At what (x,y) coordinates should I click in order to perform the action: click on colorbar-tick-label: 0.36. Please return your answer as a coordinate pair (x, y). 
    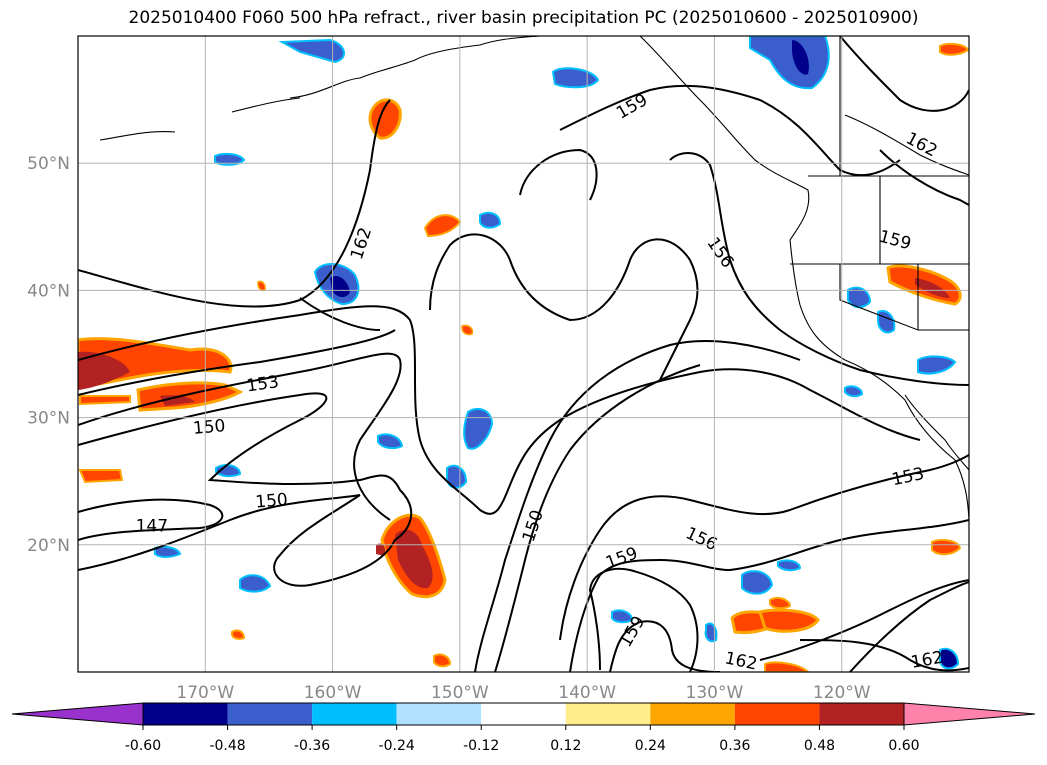
    Looking at the image, I should click on (734, 746).